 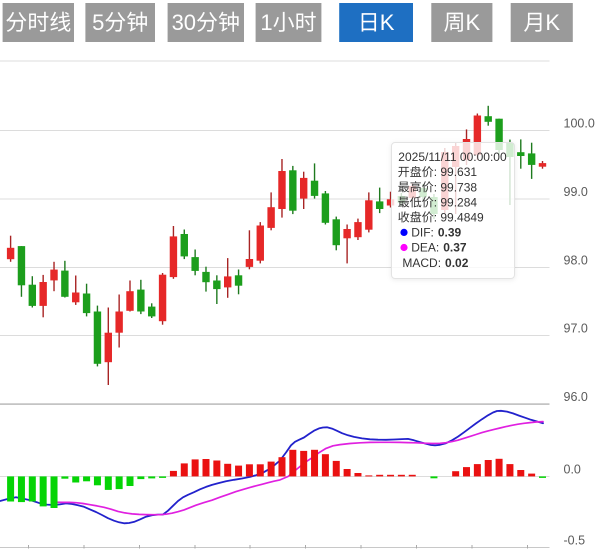 What do you see at coordinates (576, 260) in the screenshot?
I see `svg-text: 98.0` at bounding box center [576, 260].